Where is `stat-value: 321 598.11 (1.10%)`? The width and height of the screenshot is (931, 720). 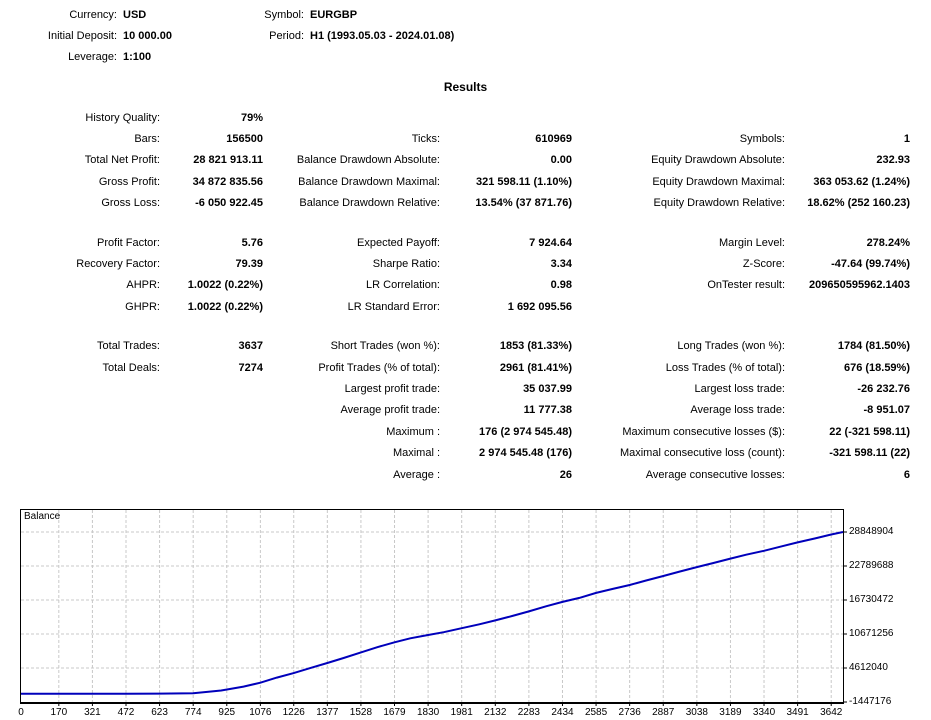 stat-value: 321 598.11 (1.10%) is located at coordinates (523, 181).